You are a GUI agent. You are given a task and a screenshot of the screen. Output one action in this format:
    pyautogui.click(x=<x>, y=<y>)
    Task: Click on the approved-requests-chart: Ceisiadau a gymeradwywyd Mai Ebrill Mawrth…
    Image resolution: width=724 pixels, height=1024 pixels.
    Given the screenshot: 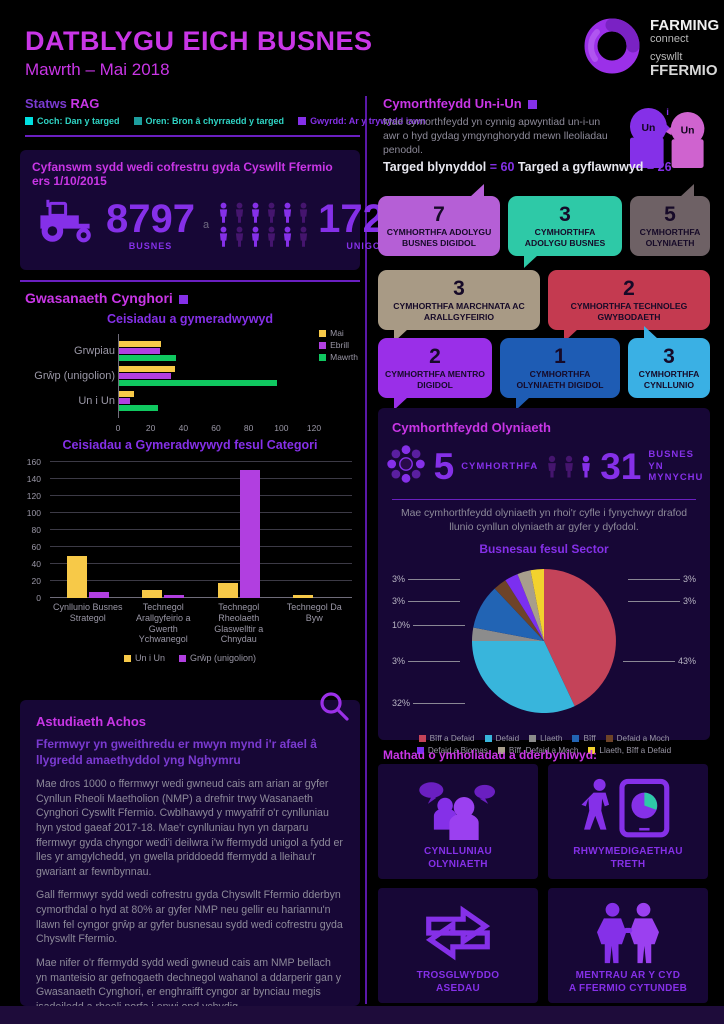 What is the action you would take?
    pyautogui.click(x=190, y=373)
    